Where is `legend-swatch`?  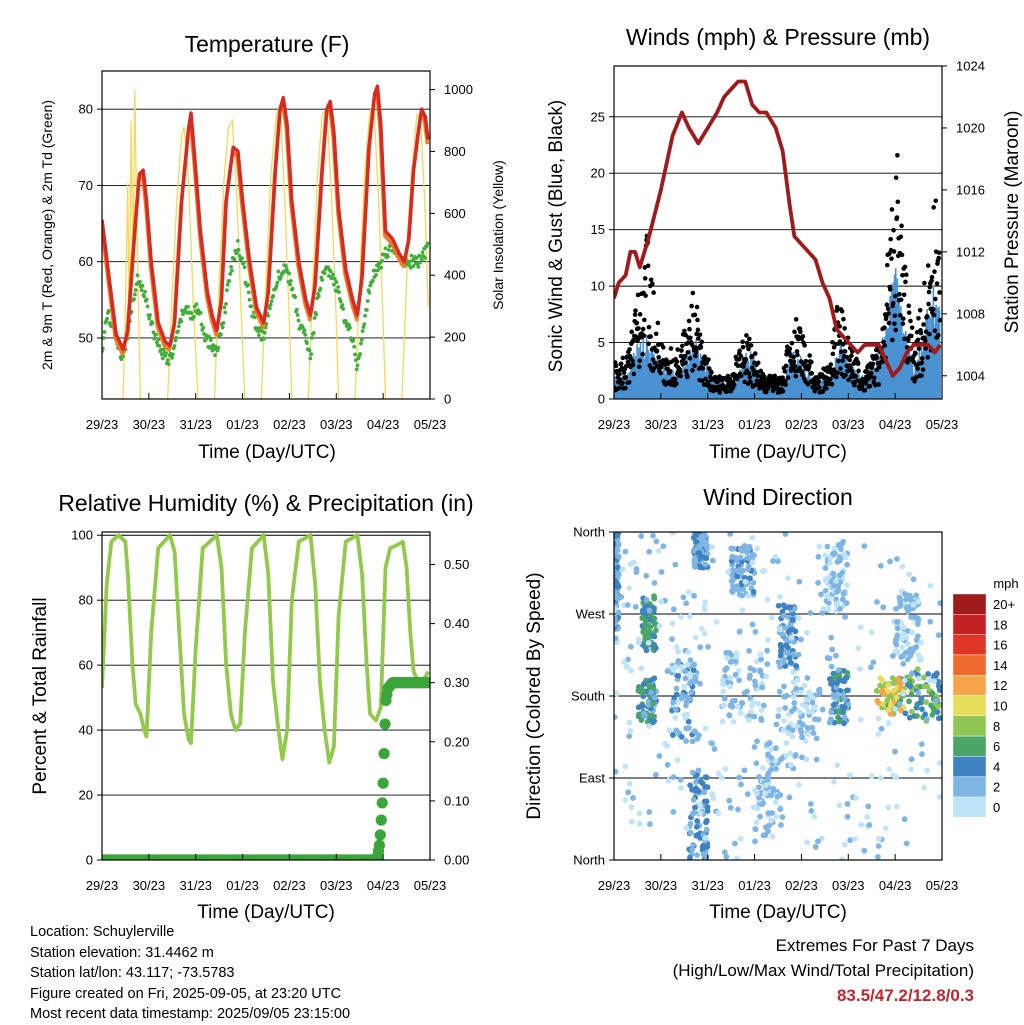
legend-swatch is located at coordinates (969, 787).